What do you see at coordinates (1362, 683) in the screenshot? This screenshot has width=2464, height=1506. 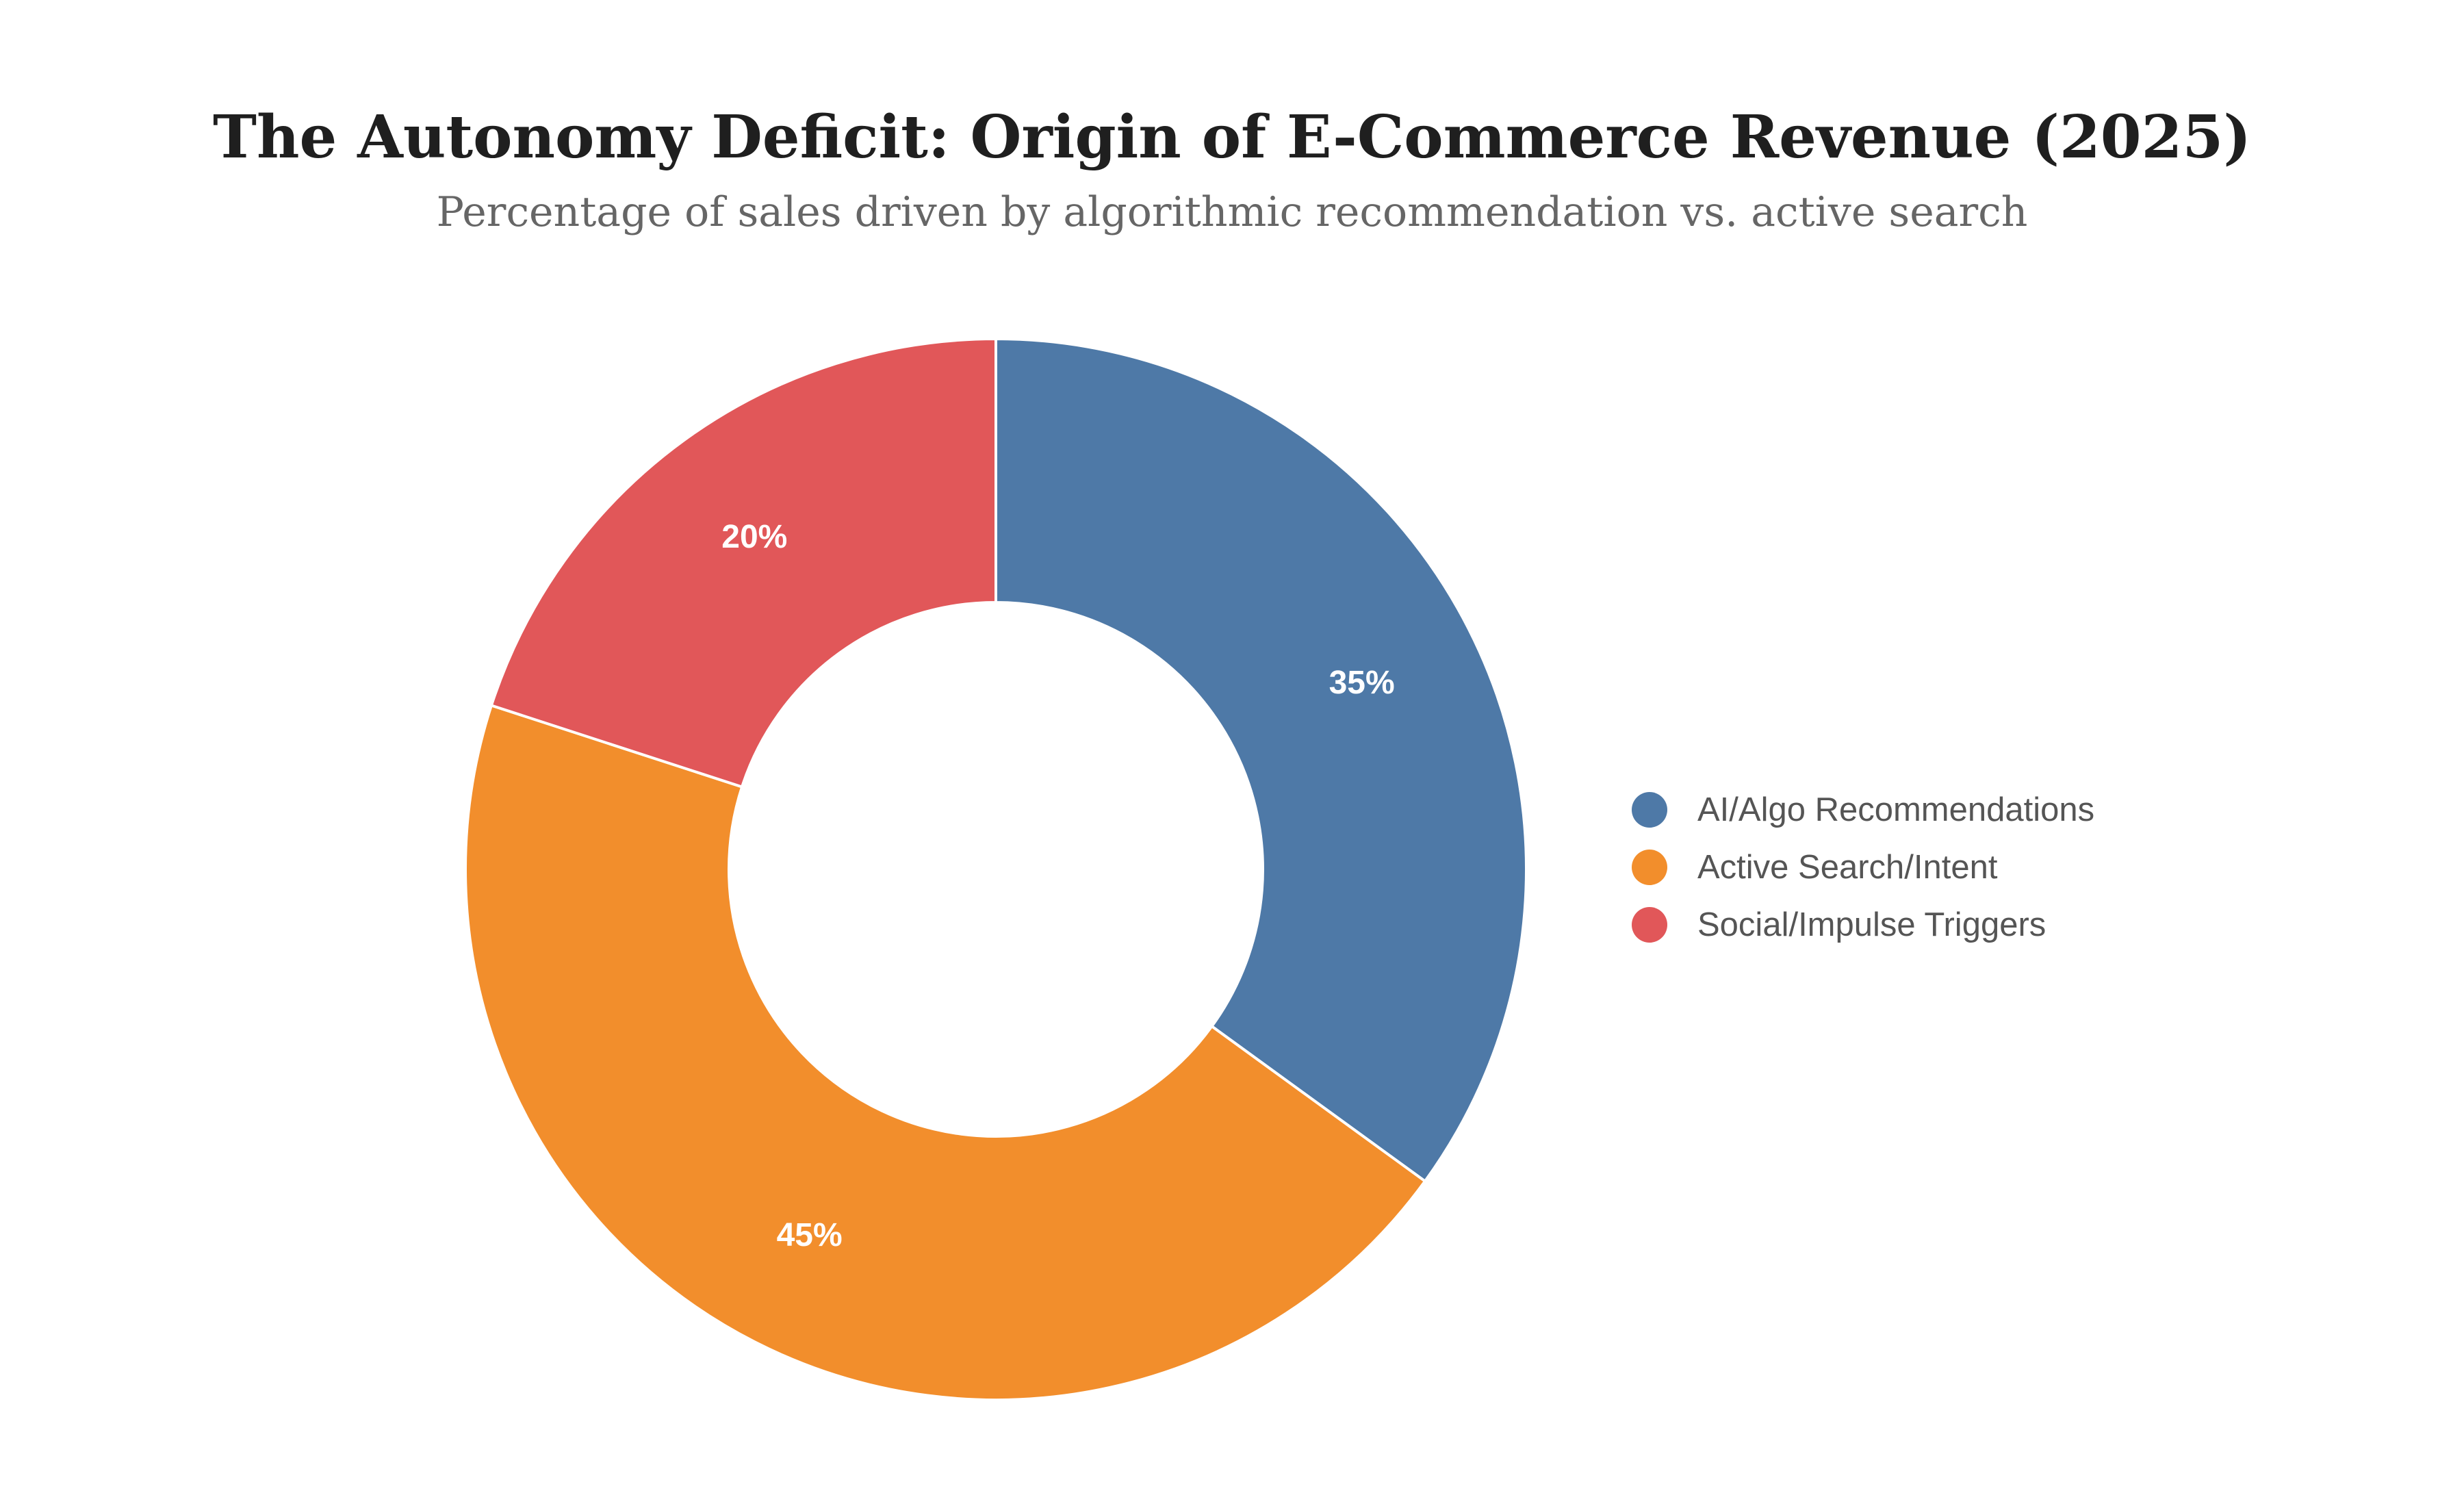 I see `slice-label-ai-algo-recommendations: 35%` at bounding box center [1362, 683].